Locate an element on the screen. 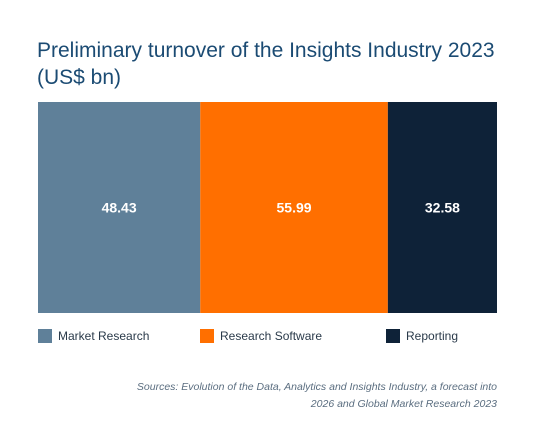 The height and width of the screenshot is (430, 547). legend-swatch-research-software is located at coordinates (207, 336).